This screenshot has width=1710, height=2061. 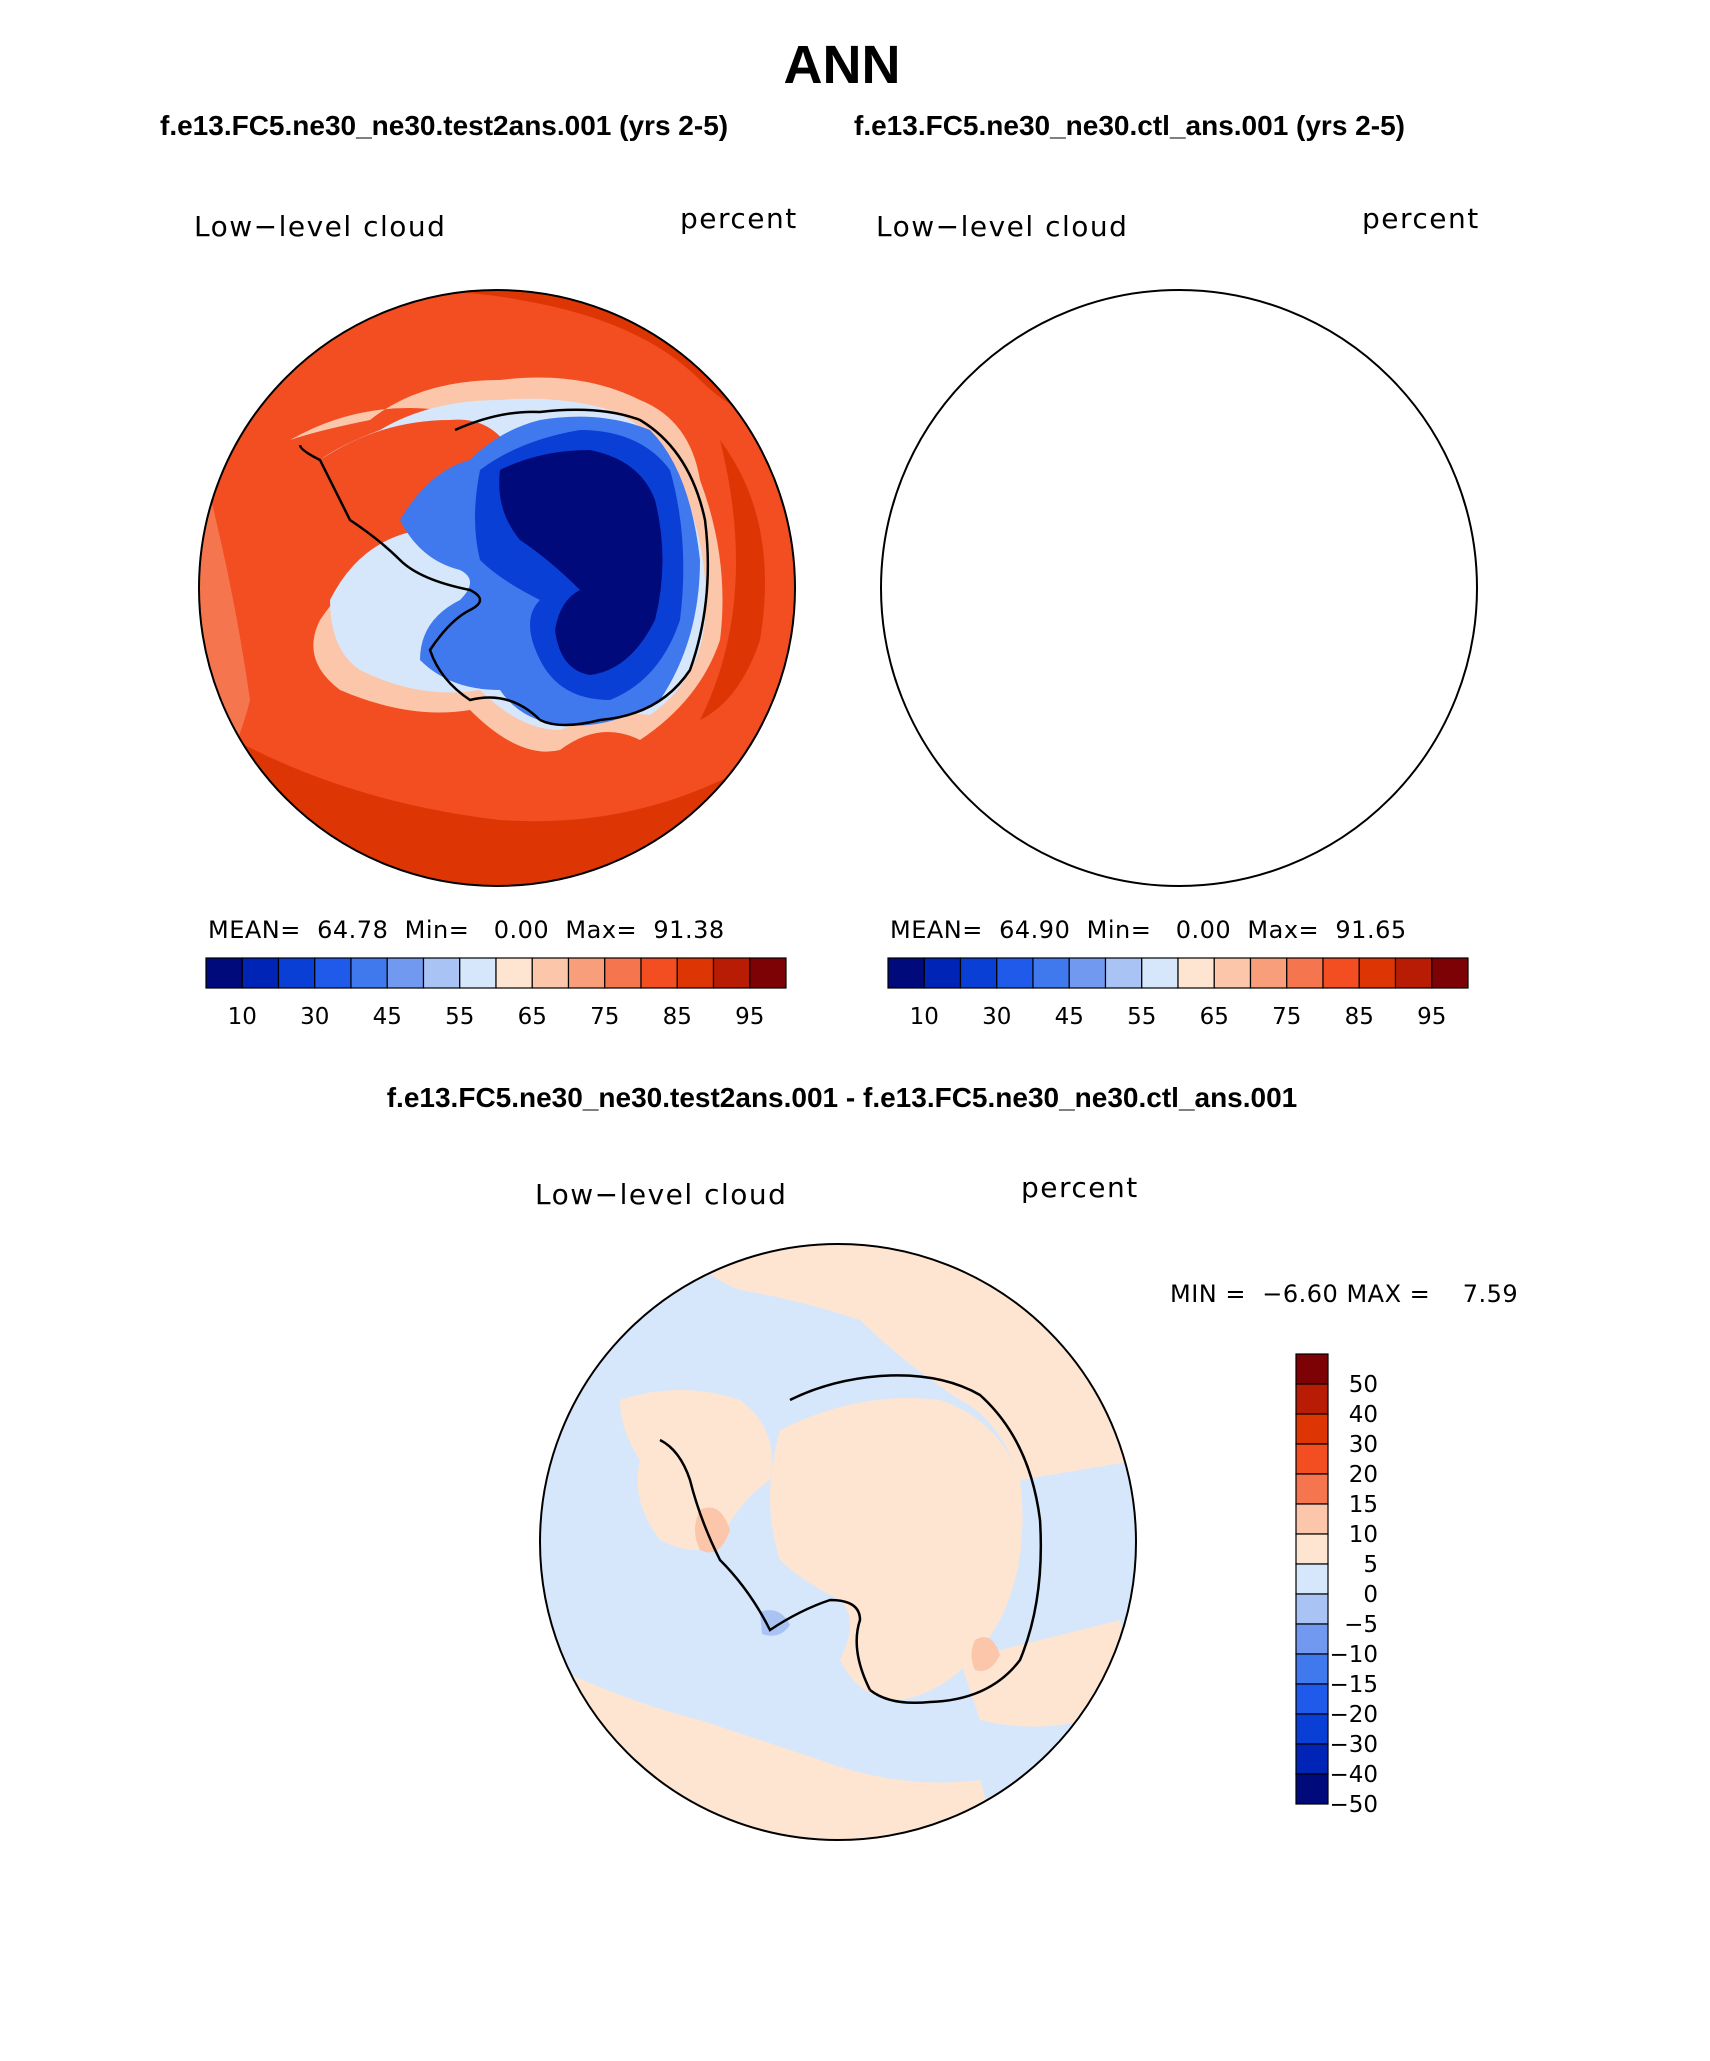 What do you see at coordinates (581, 562) in the screenshot?
I see `ice-interior-core` at bounding box center [581, 562].